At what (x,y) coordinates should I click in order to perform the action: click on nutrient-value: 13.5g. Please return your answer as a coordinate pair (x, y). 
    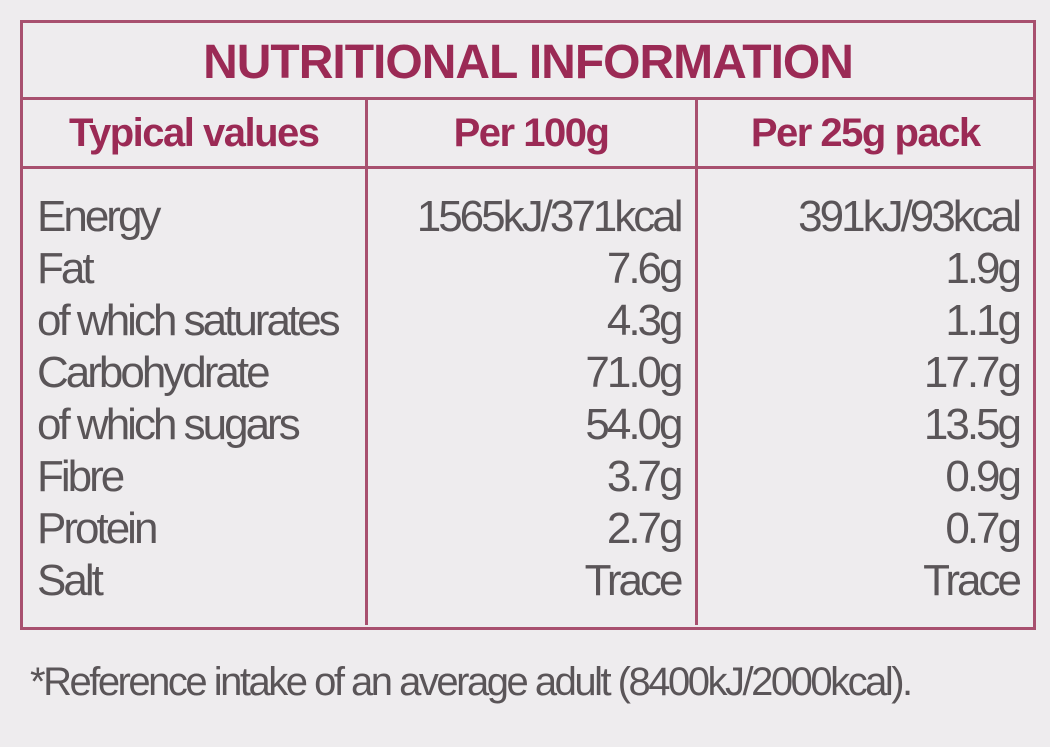
    Looking at the image, I should click on (863, 425).